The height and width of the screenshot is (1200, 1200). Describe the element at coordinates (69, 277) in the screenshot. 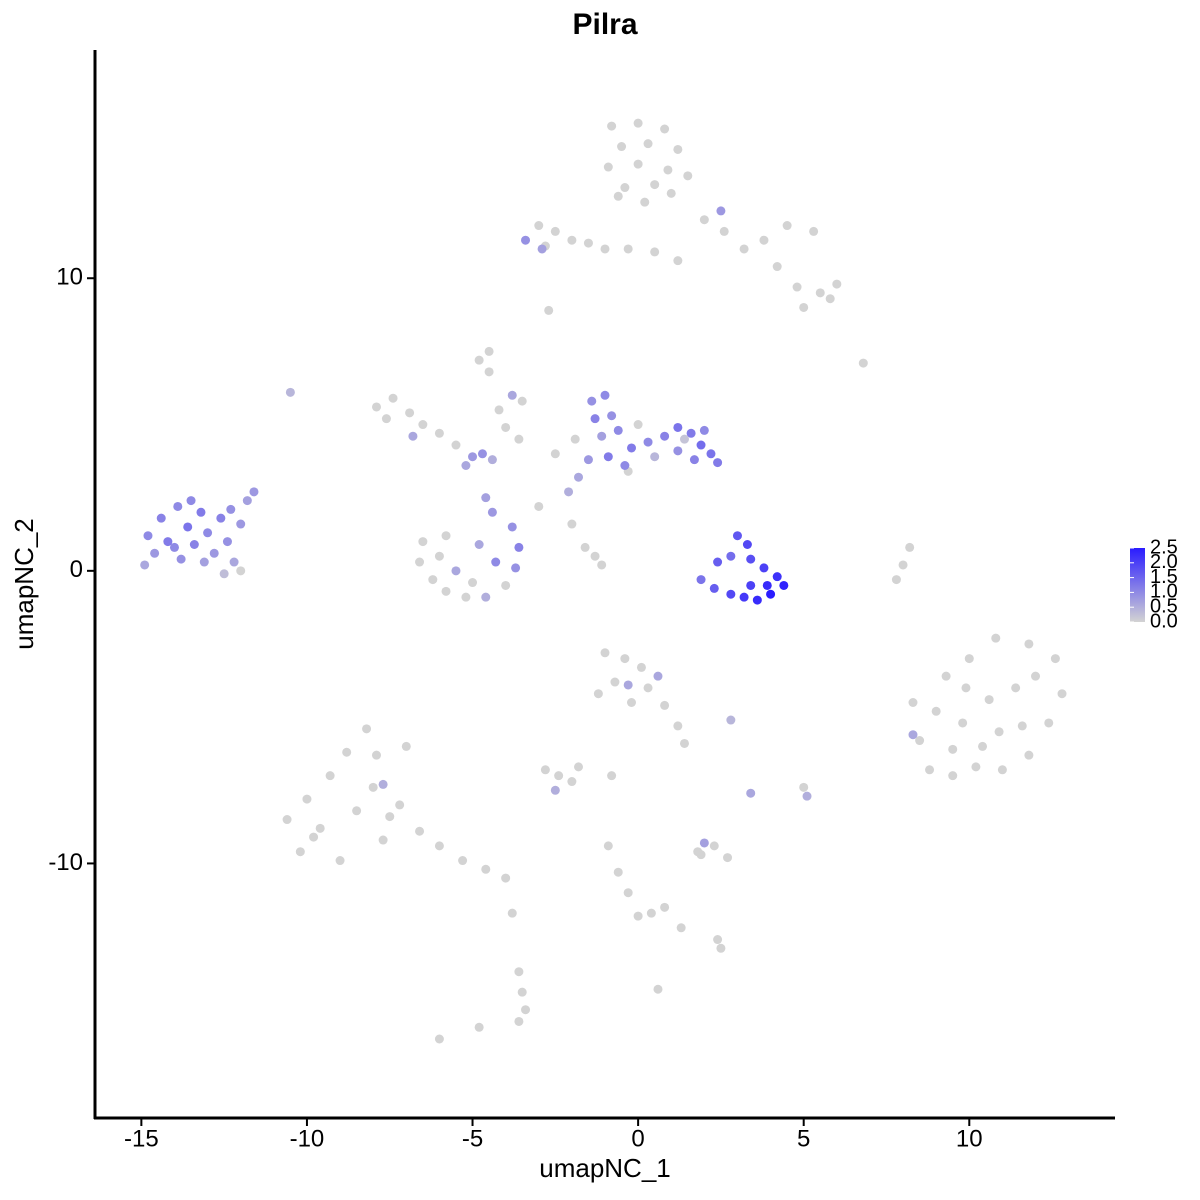

I see `y-tick-label: 10` at that location.